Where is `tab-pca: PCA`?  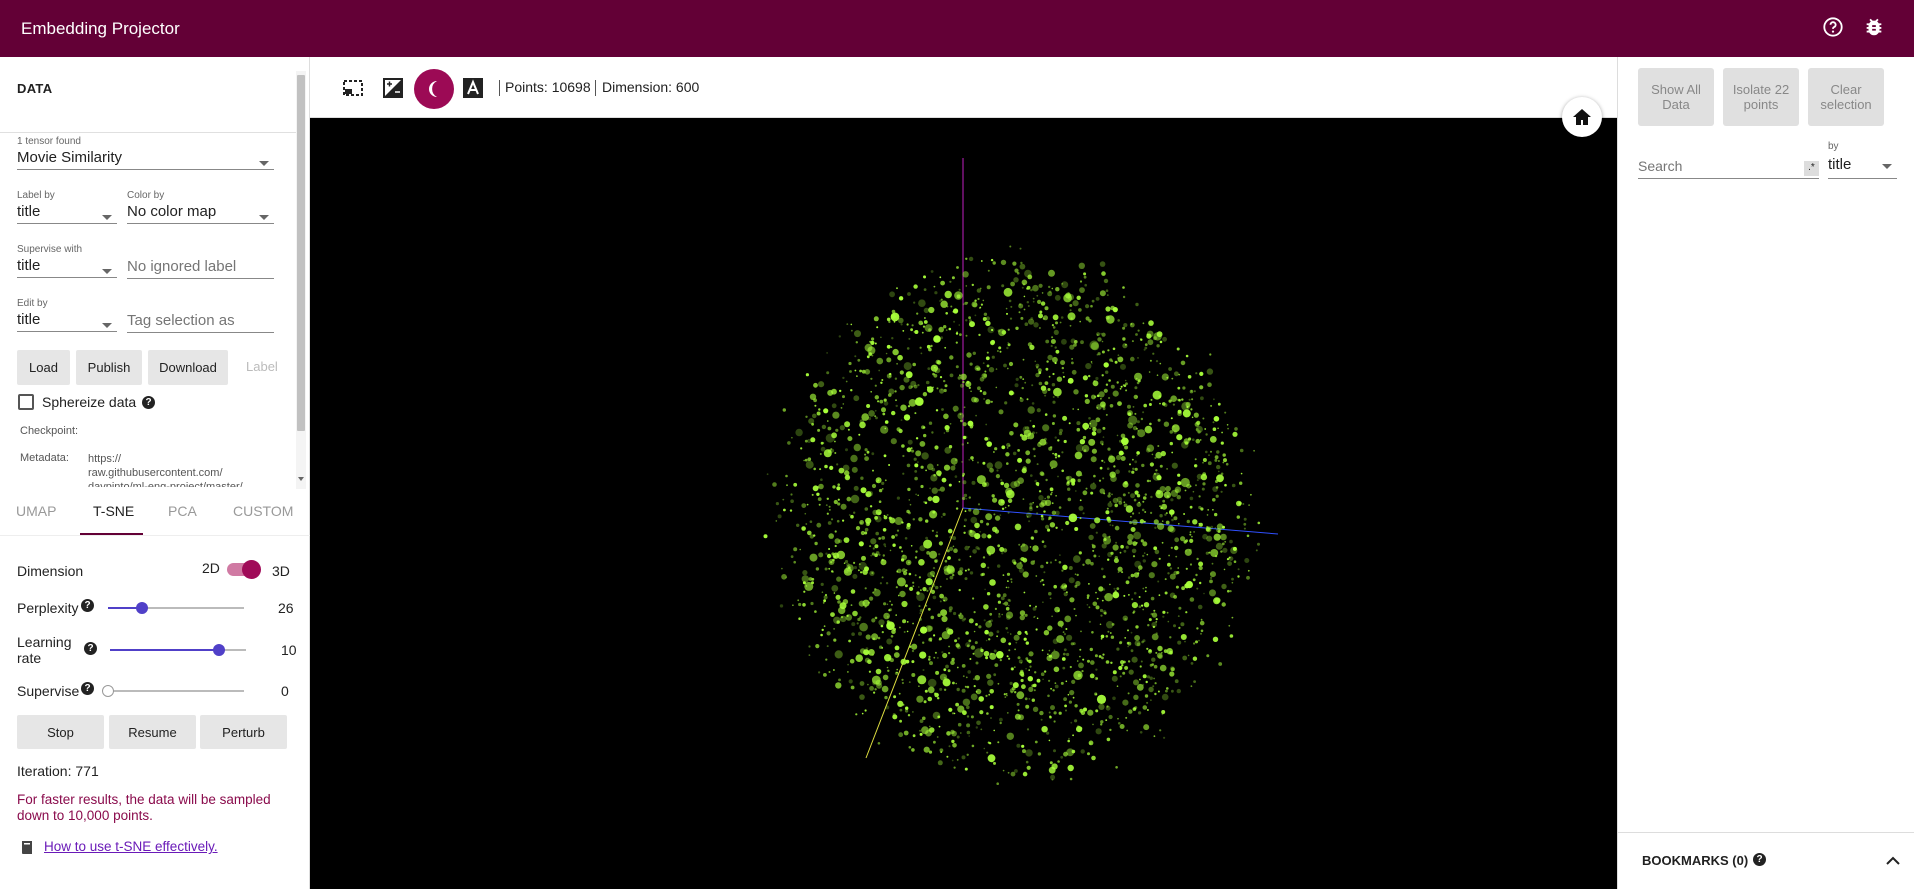
tab-pca: PCA is located at coordinates (182, 511).